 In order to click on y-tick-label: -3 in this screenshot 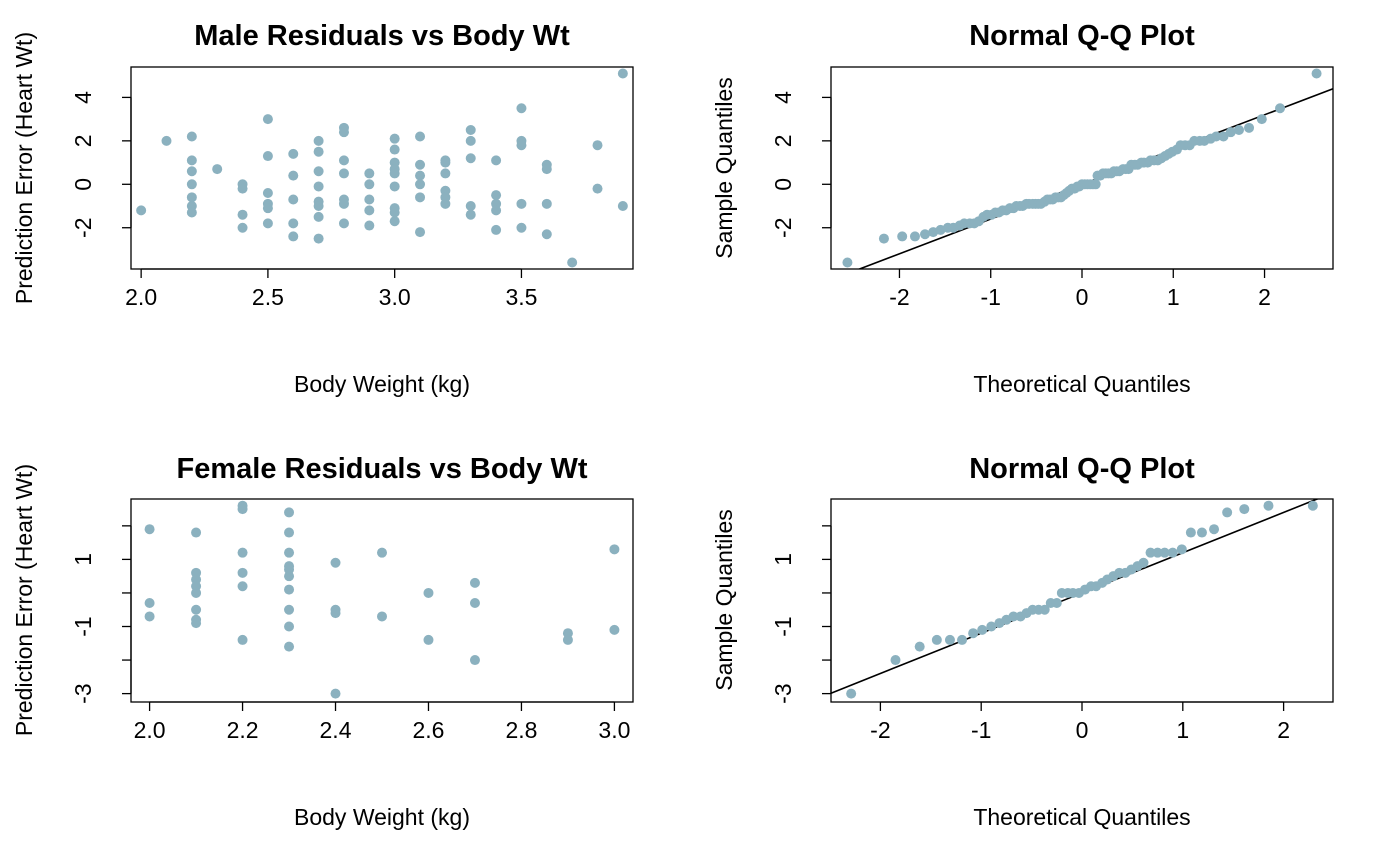, I will do `click(83, 693)`.